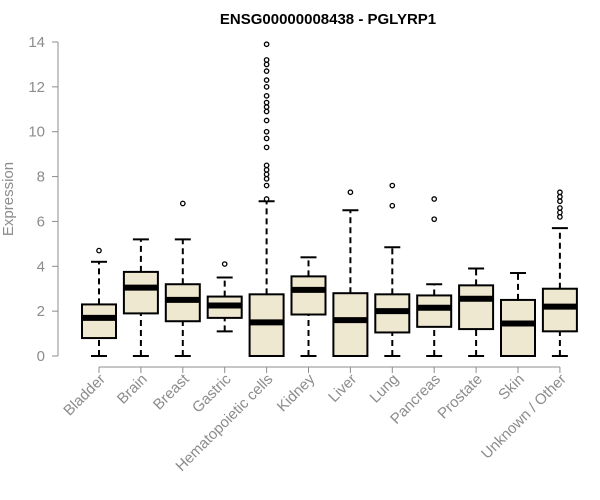 This screenshot has height=500, width=600. I want to click on y-tick-label: 6, so click(41, 221).